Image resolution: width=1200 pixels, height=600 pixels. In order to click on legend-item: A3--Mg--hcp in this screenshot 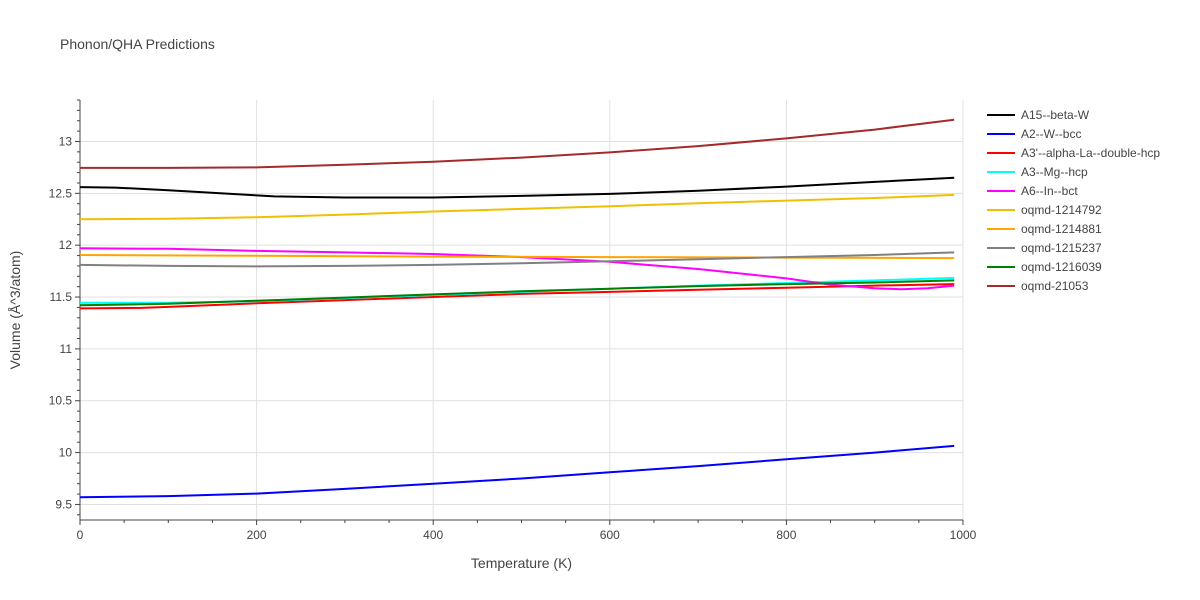, I will do `click(1037, 172)`.